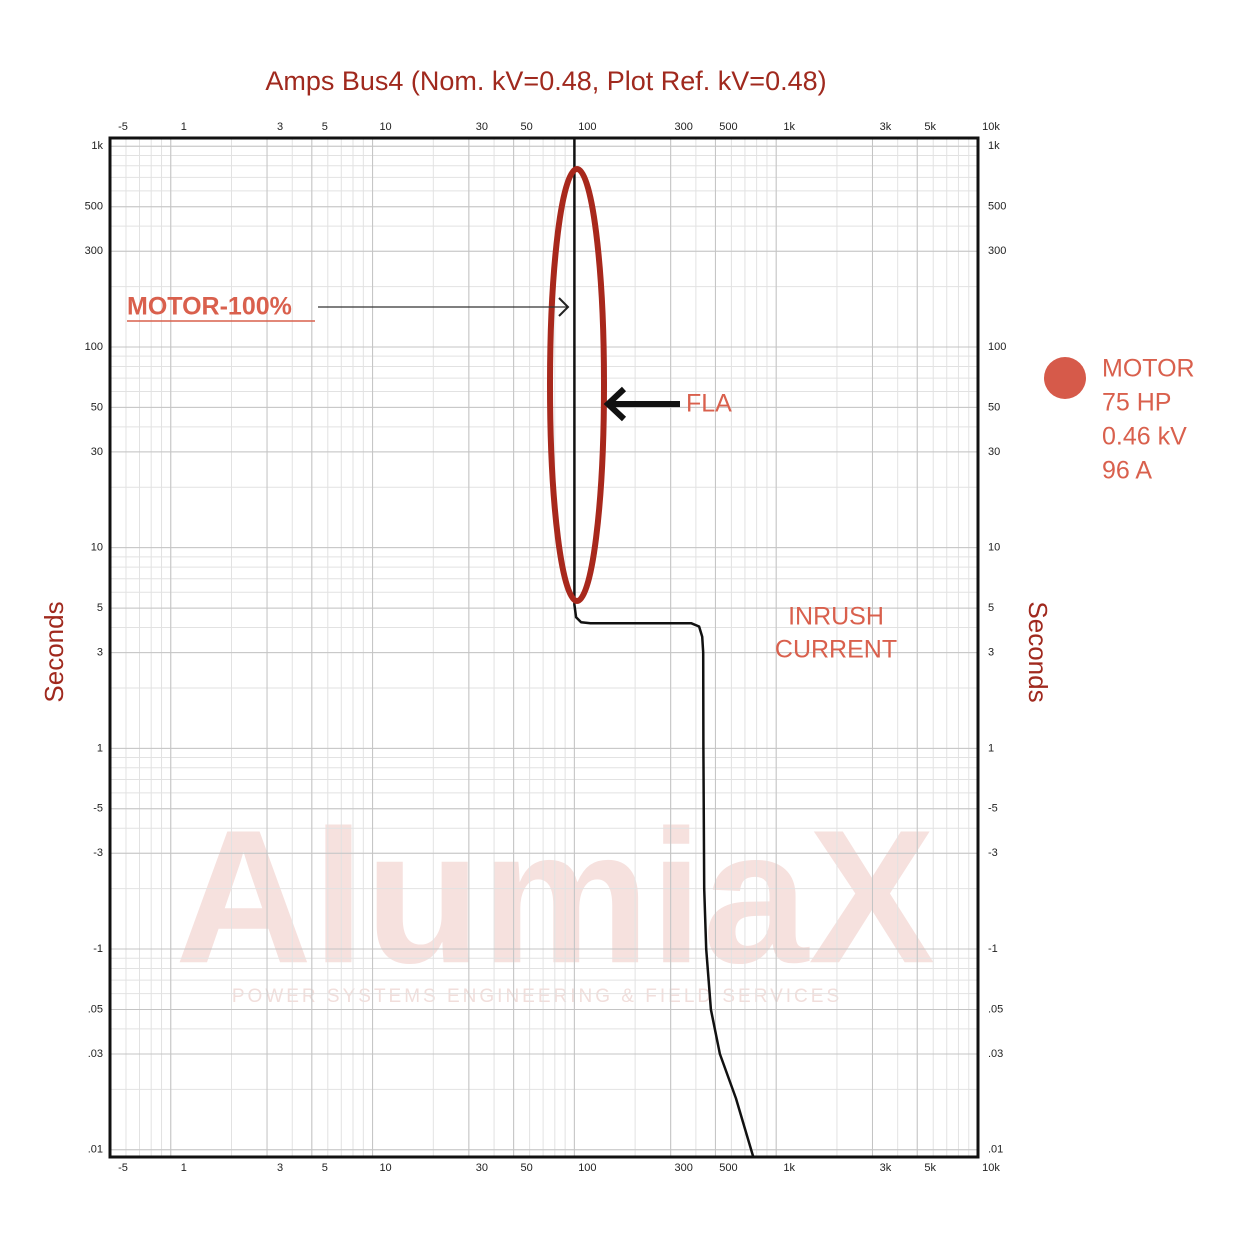 This screenshot has height=1250, width=1250. Describe the element at coordinates (993, 949) in the screenshot. I see `y2-tick-label: -1` at that location.